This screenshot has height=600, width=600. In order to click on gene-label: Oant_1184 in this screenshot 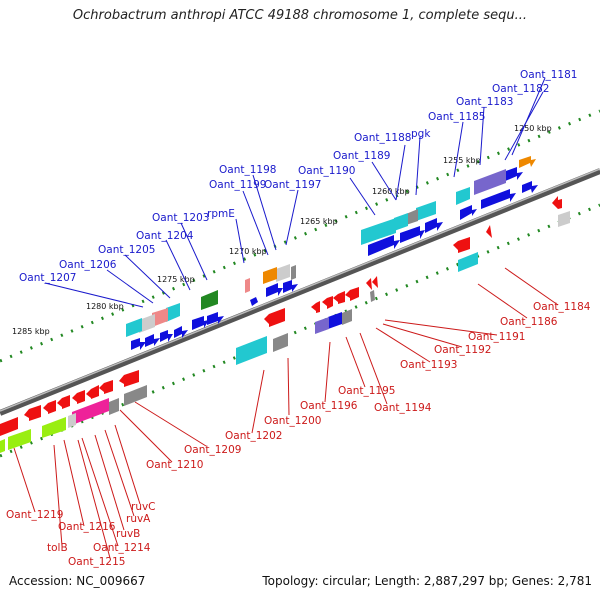, I will do `click(562, 307)`.